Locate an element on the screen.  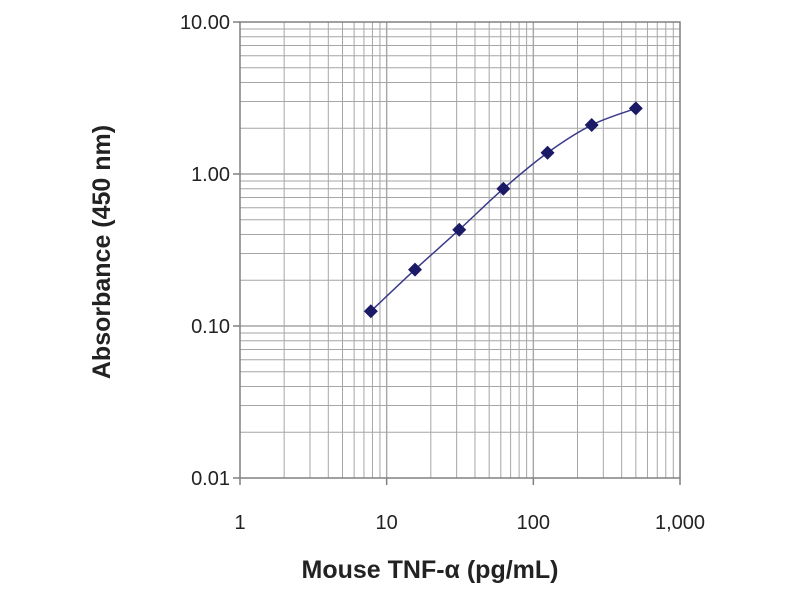
data-markers is located at coordinates (503, 210).